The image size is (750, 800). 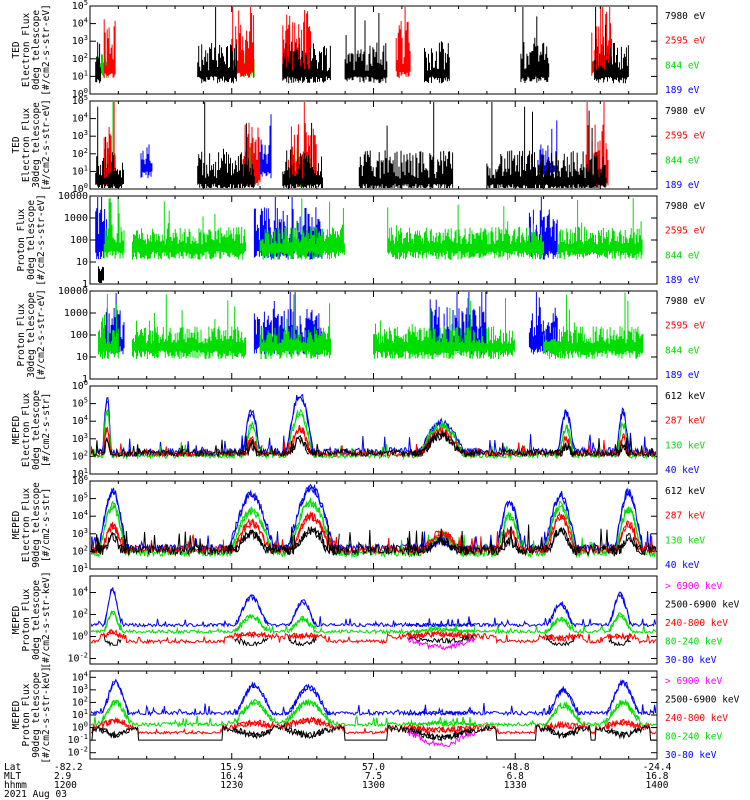 What do you see at coordinates (76, 218) in the screenshot?
I see `y-tick-label: 1000` at bounding box center [76, 218].